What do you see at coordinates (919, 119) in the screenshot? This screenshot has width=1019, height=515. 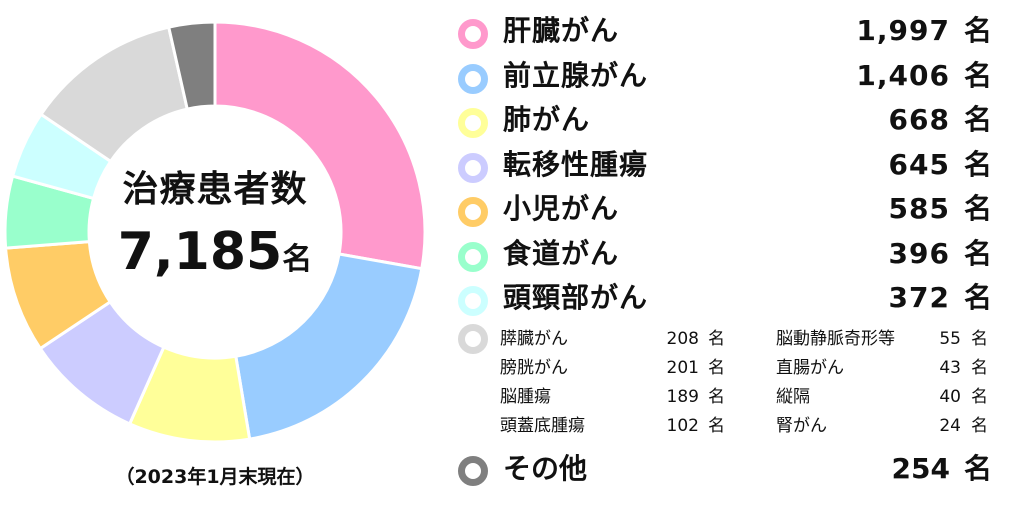 I see `legend-value: 668` at bounding box center [919, 119].